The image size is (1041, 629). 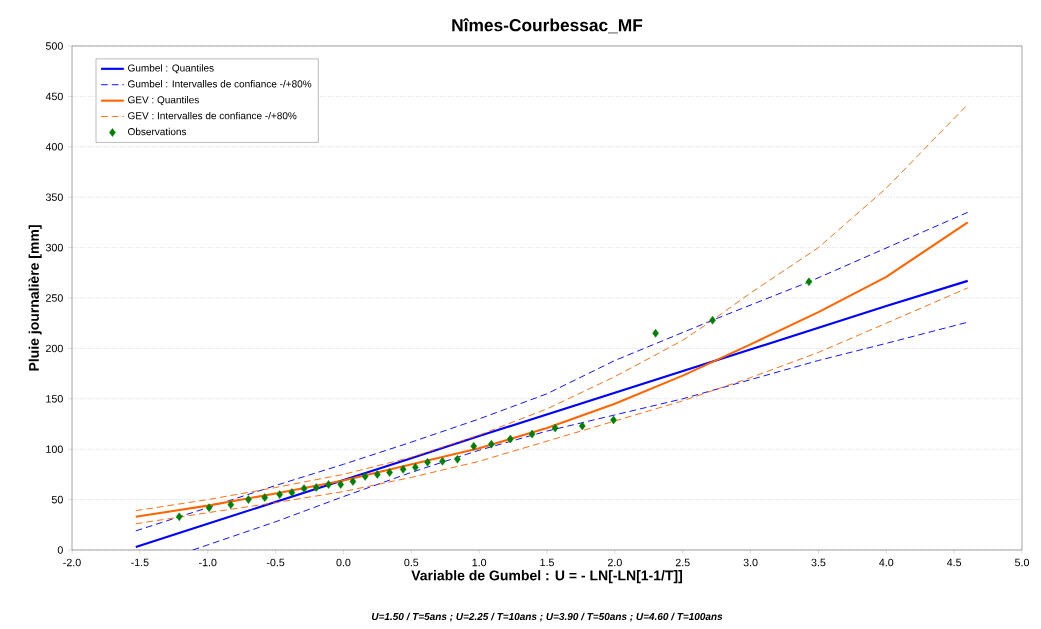 I want to click on x-tick-label: -1.5, so click(x=140, y=562).